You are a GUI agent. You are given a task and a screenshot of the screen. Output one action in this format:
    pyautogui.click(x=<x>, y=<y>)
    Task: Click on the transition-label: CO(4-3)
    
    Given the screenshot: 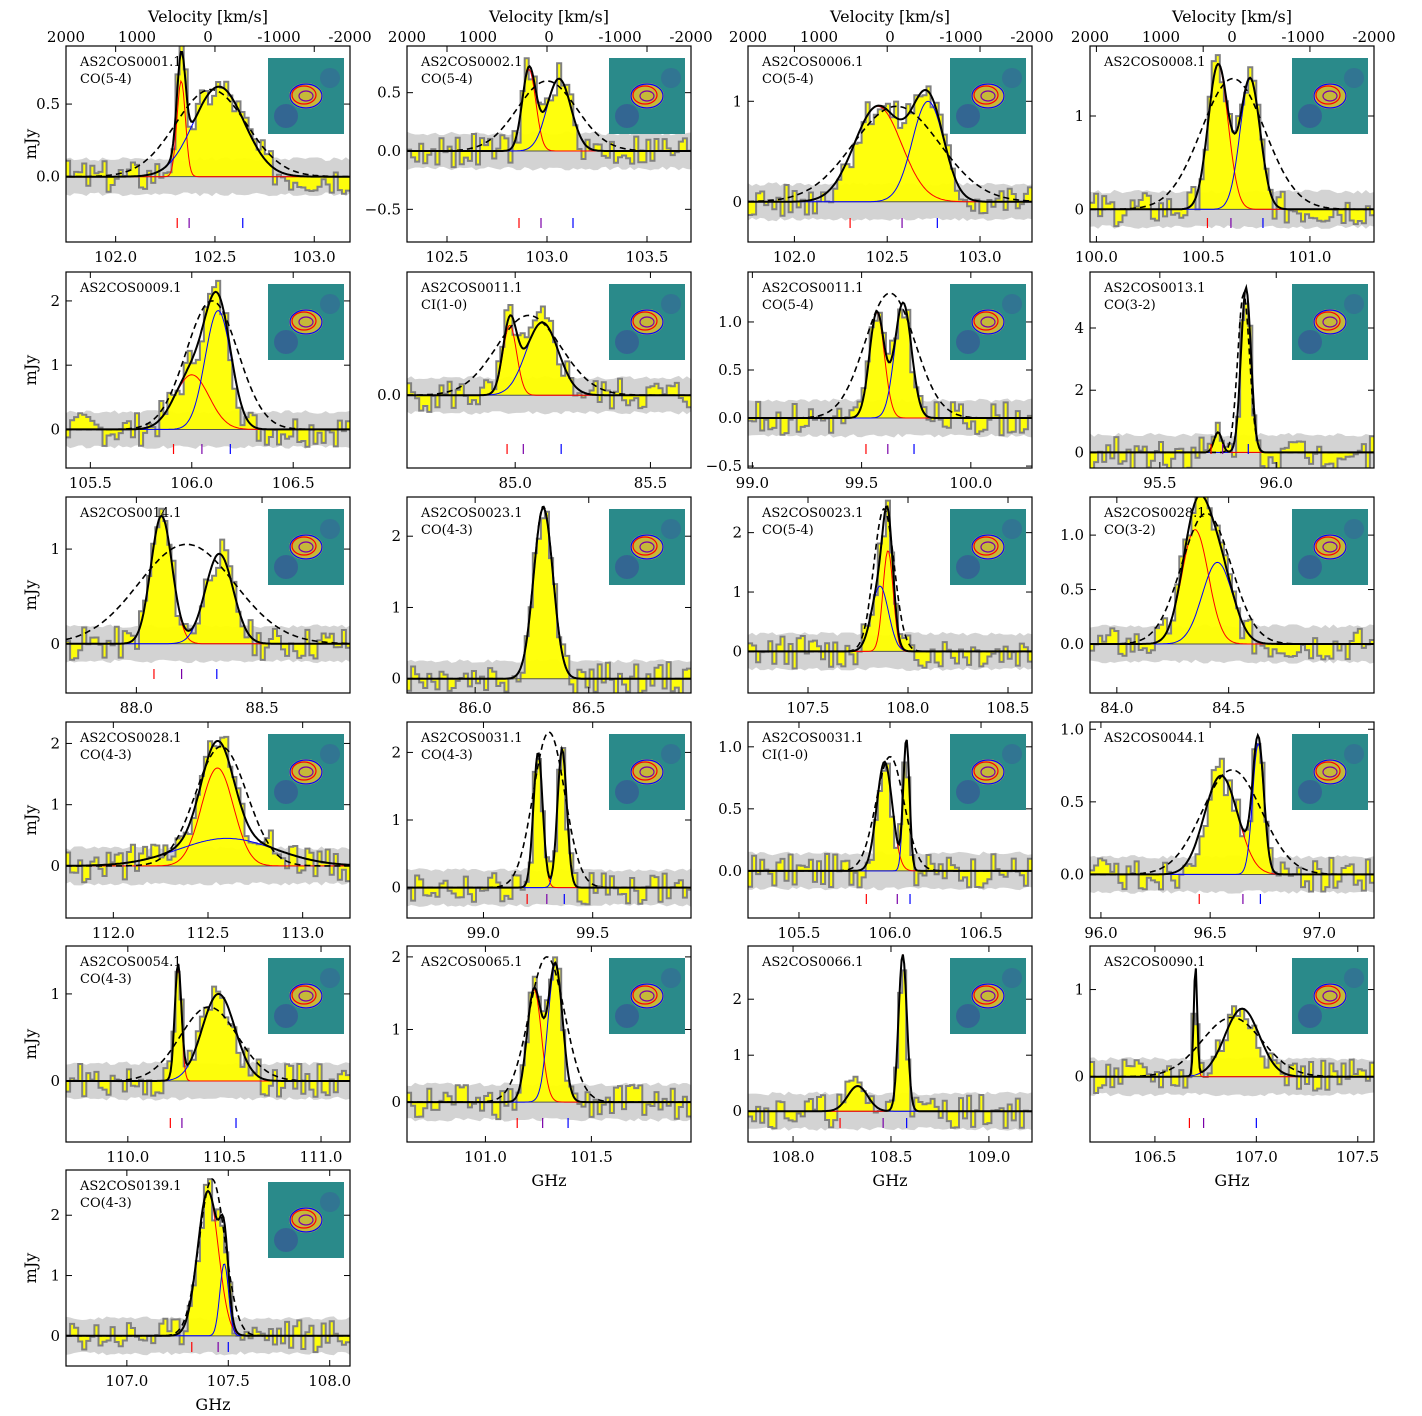 What is the action you would take?
    pyautogui.click(x=106, y=755)
    